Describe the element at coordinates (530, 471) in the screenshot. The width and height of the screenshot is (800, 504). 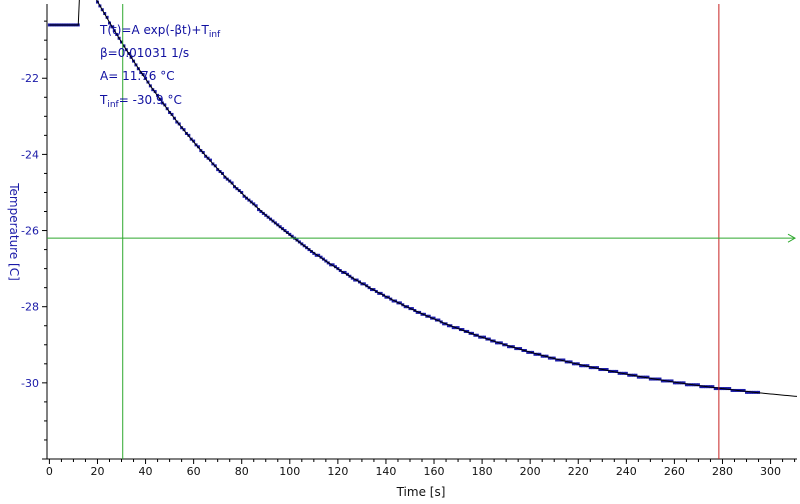
I see `x-tick-label: 200` at that location.